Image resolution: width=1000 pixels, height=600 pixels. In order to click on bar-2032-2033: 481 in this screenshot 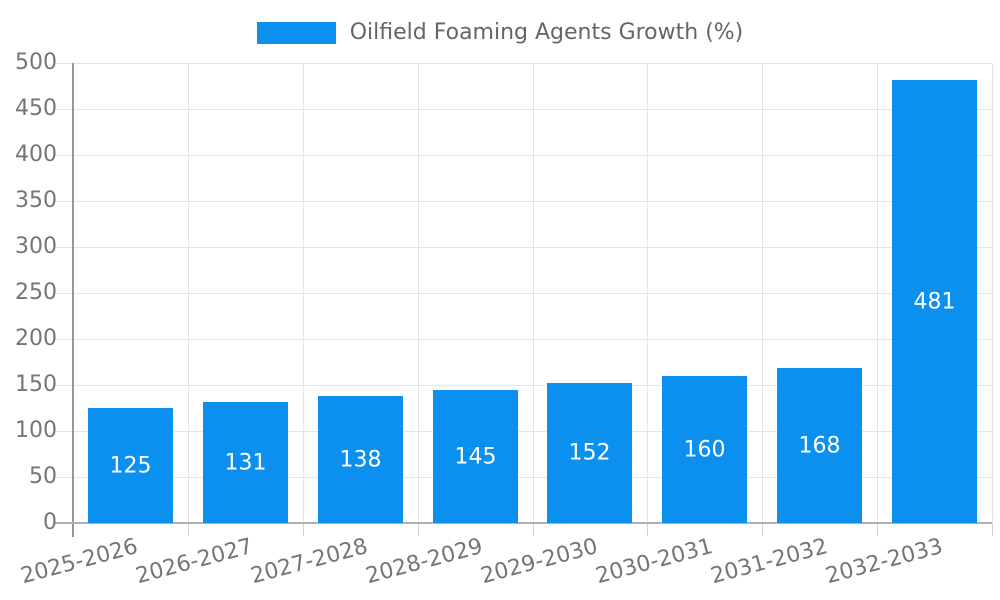, I will do `click(934, 301)`.